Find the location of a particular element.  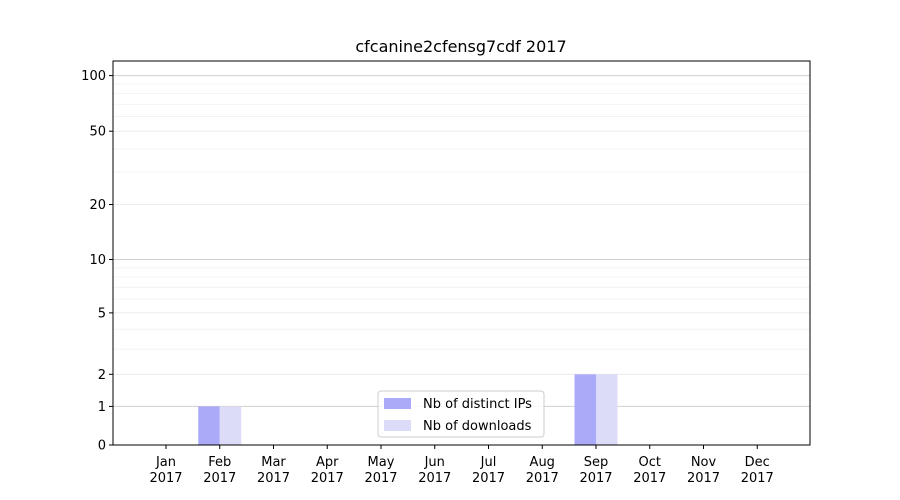

y-tick-label: 2 is located at coordinates (102, 375).